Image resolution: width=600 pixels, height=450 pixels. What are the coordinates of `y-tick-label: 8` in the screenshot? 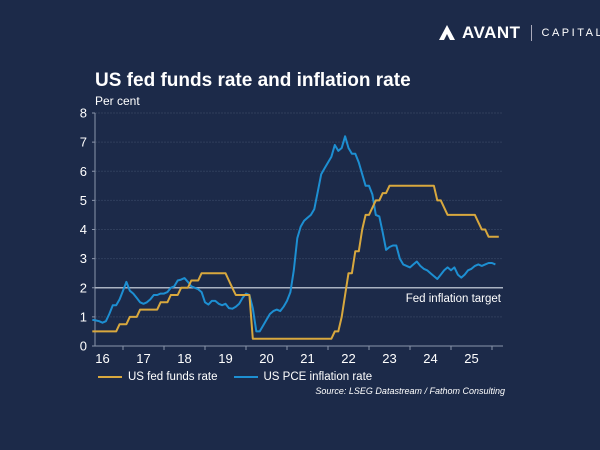 It's located at (83, 113).